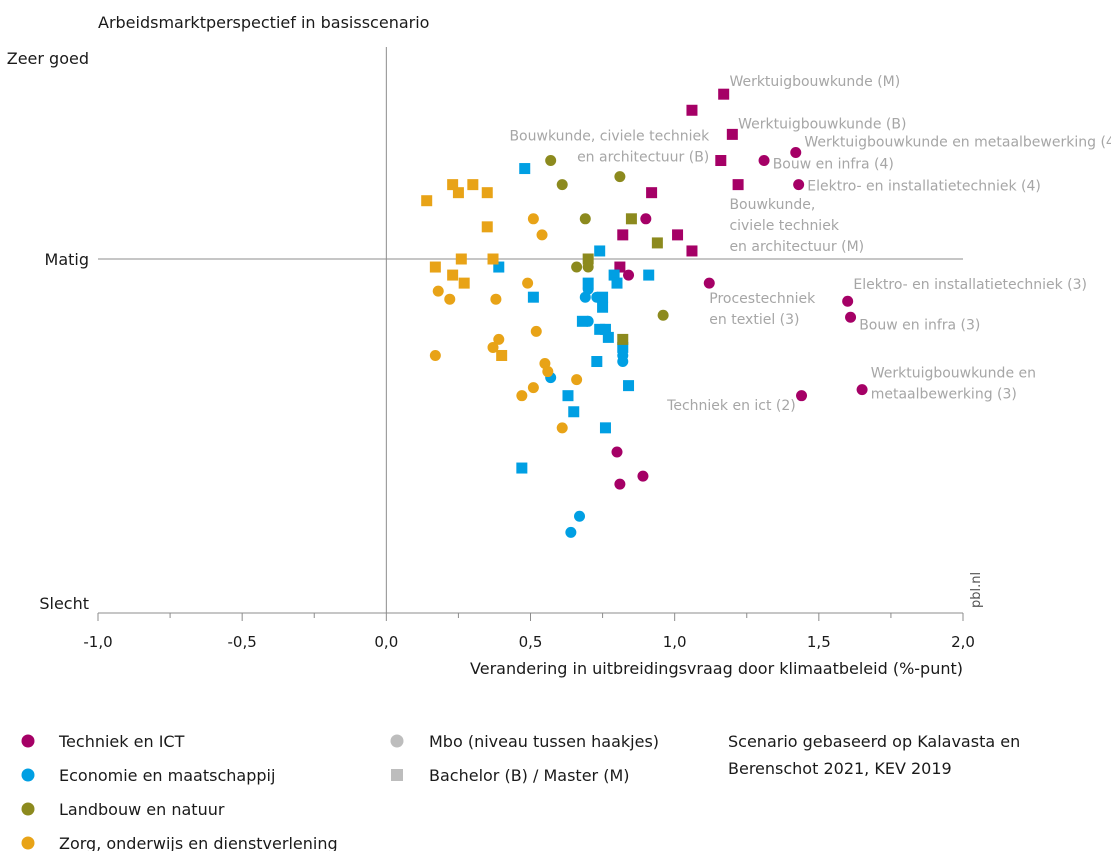 This screenshot has width=1111, height=851. What do you see at coordinates (919, 325) in the screenshot?
I see `annotation-label: Bouw en infra (3)` at bounding box center [919, 325].